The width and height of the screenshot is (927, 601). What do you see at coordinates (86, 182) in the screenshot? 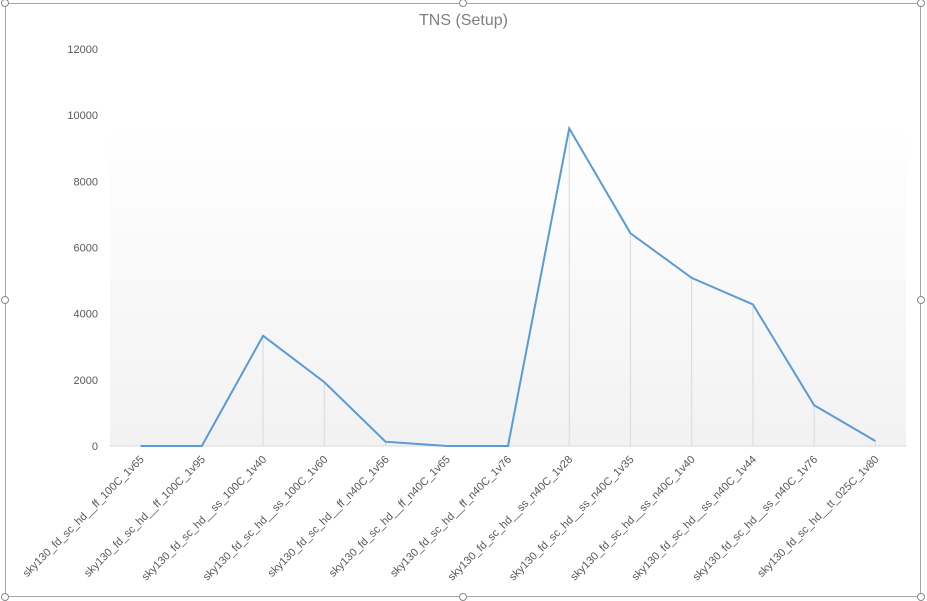
I see `y-tick-label: 8000` at bounding box center [86, 182].